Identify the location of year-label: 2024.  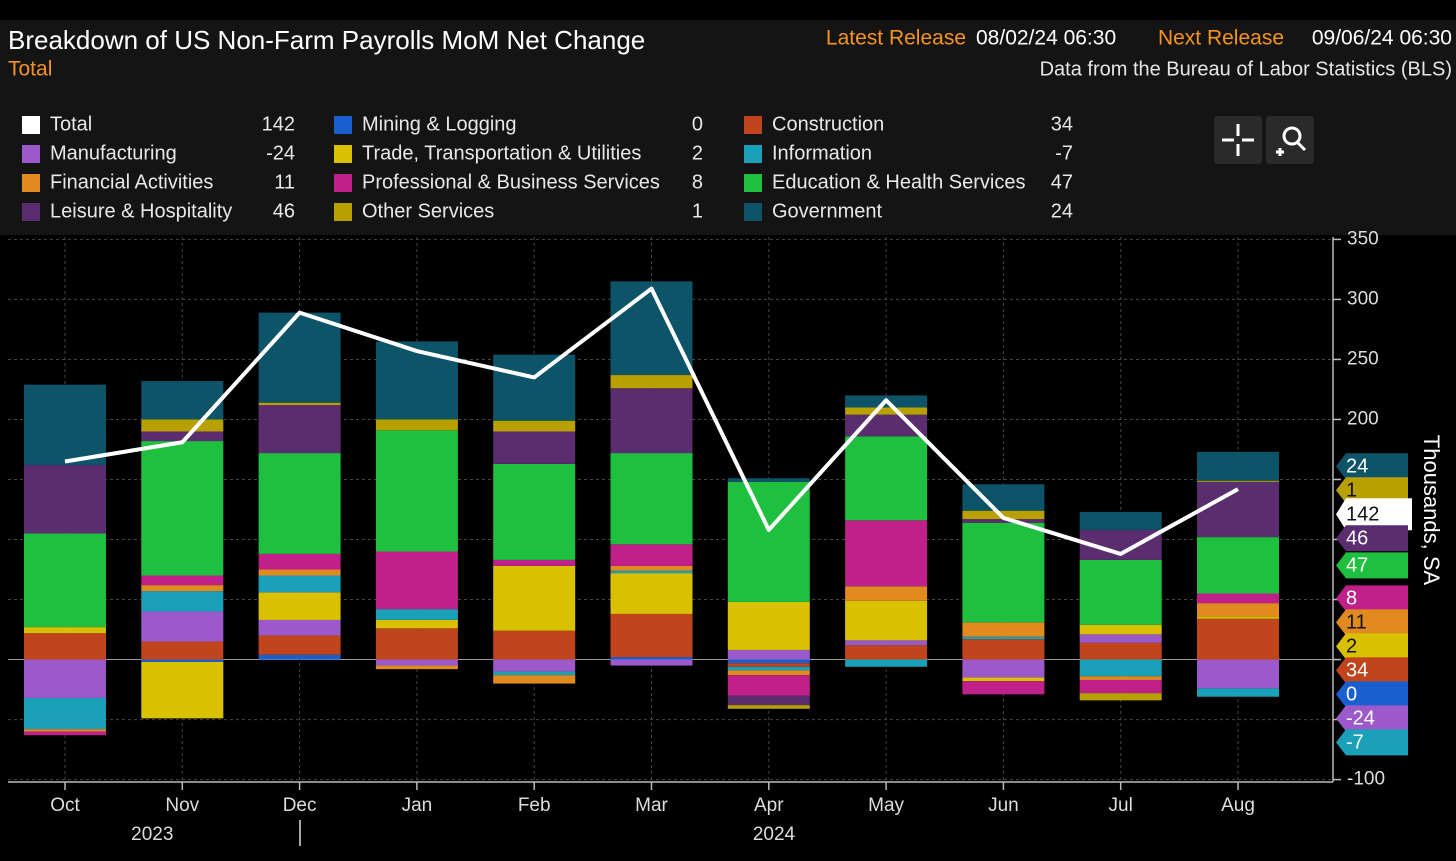
(774, 834).